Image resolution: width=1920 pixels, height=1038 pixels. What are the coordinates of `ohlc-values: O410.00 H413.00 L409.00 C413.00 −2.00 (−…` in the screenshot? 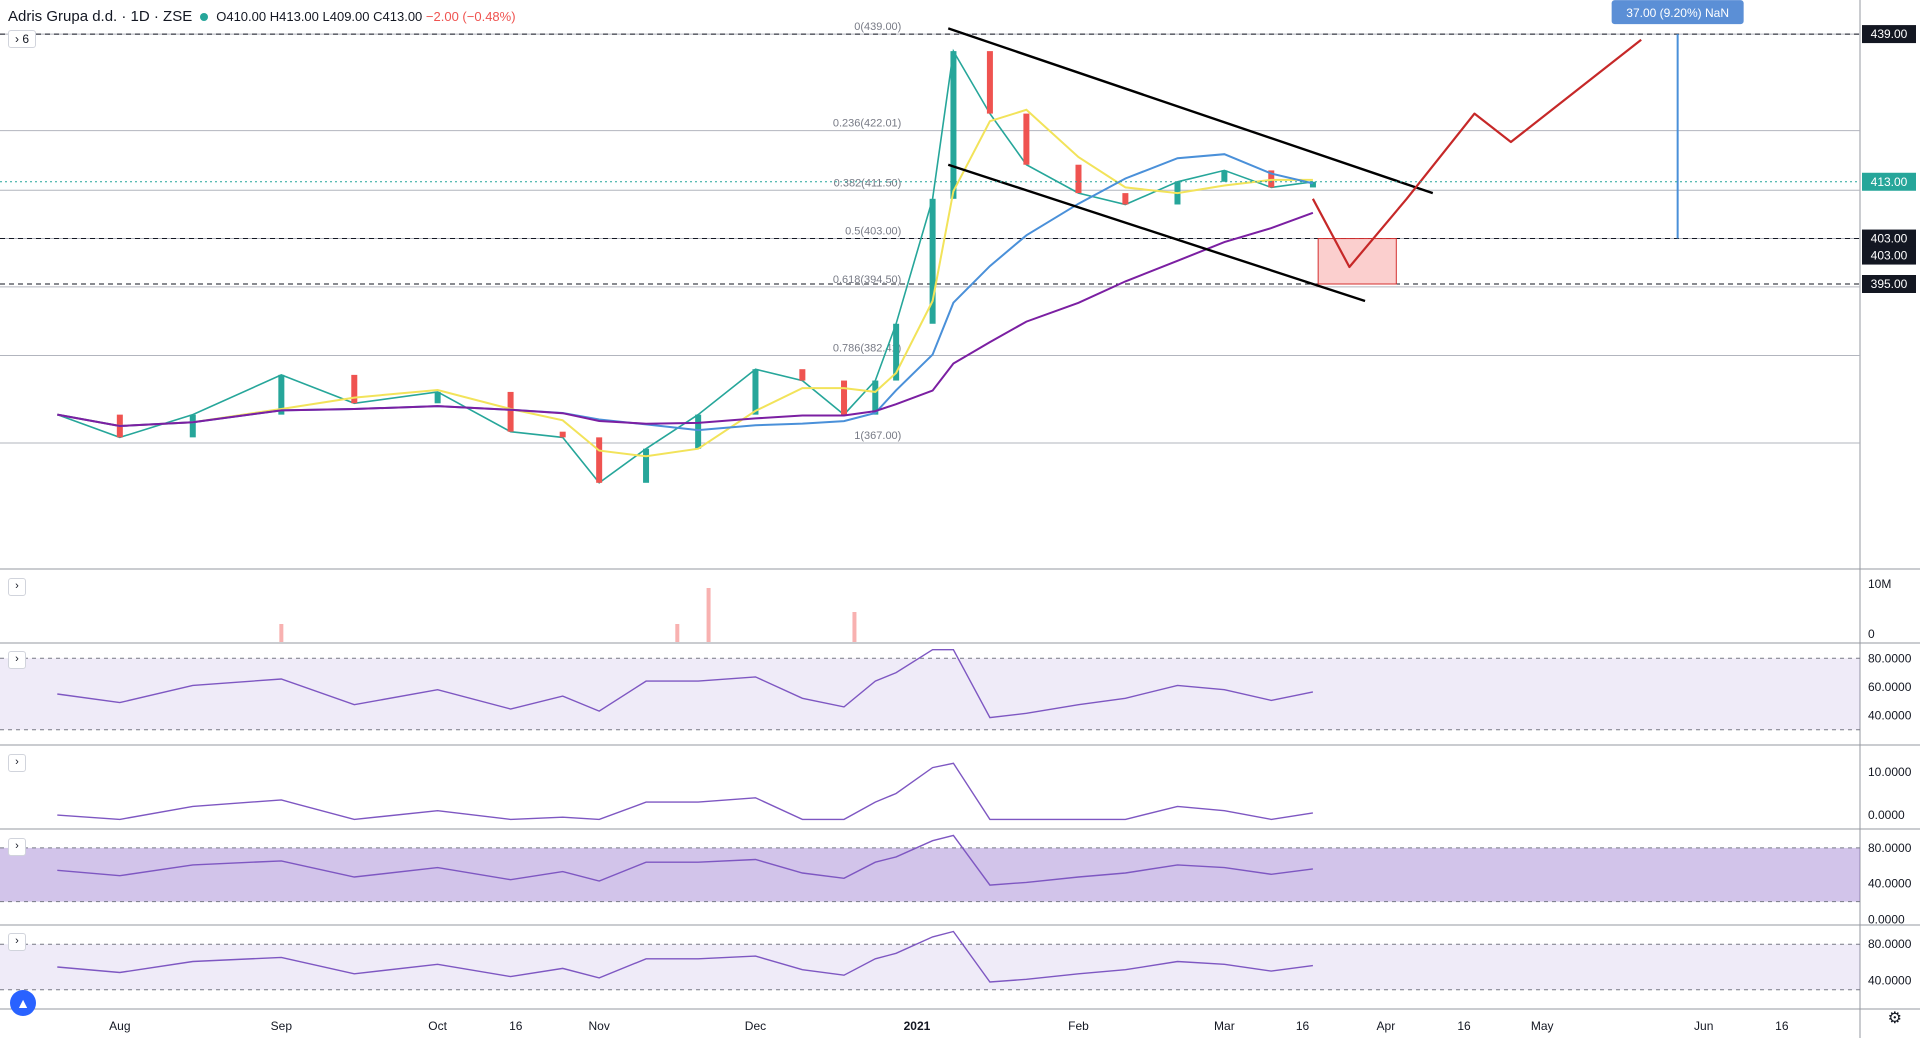 It's located at (365, 16).